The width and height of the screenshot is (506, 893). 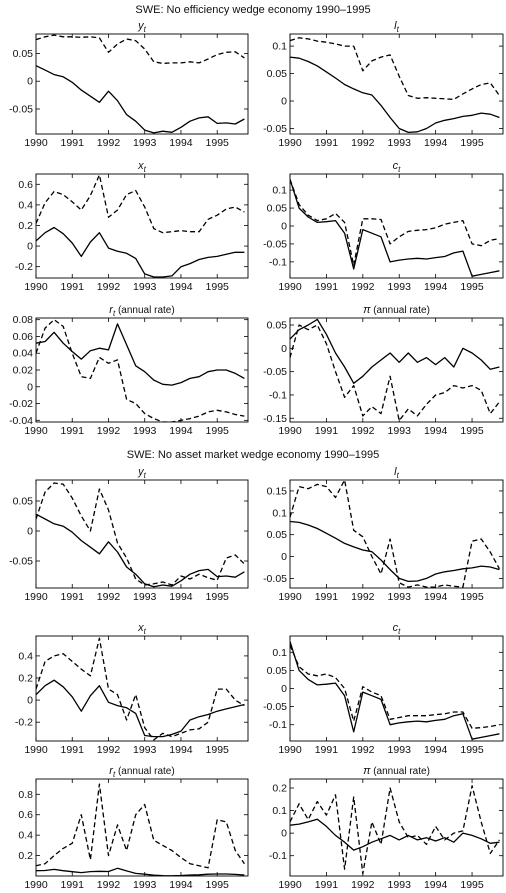 I want to click on y-tick-label: 0.8, so click(x=25, y=795).